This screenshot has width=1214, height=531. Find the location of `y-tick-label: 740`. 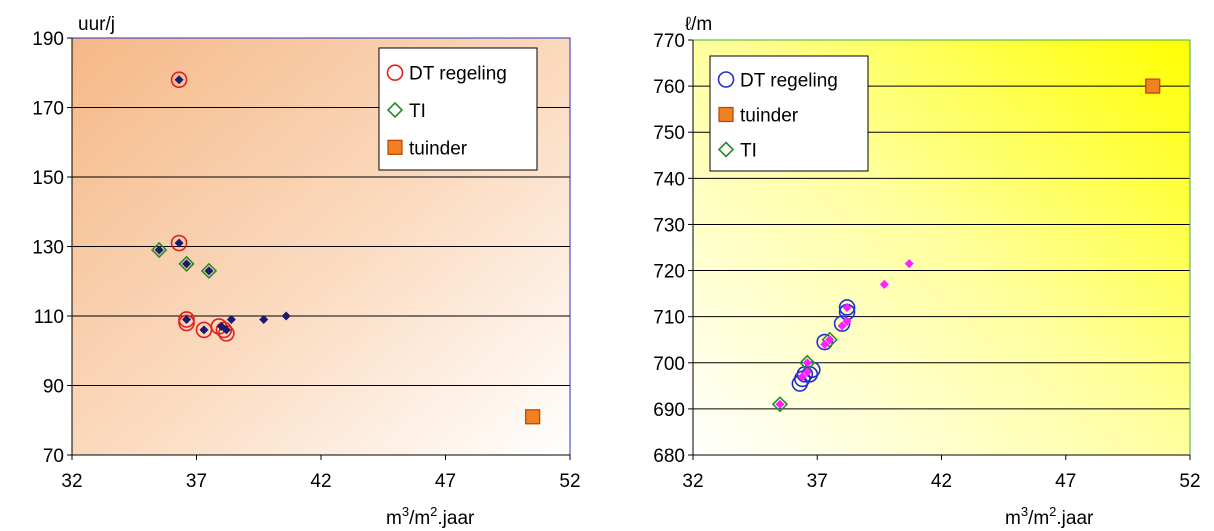

y-tick-label: 740 is located at coordinates (669, 179).